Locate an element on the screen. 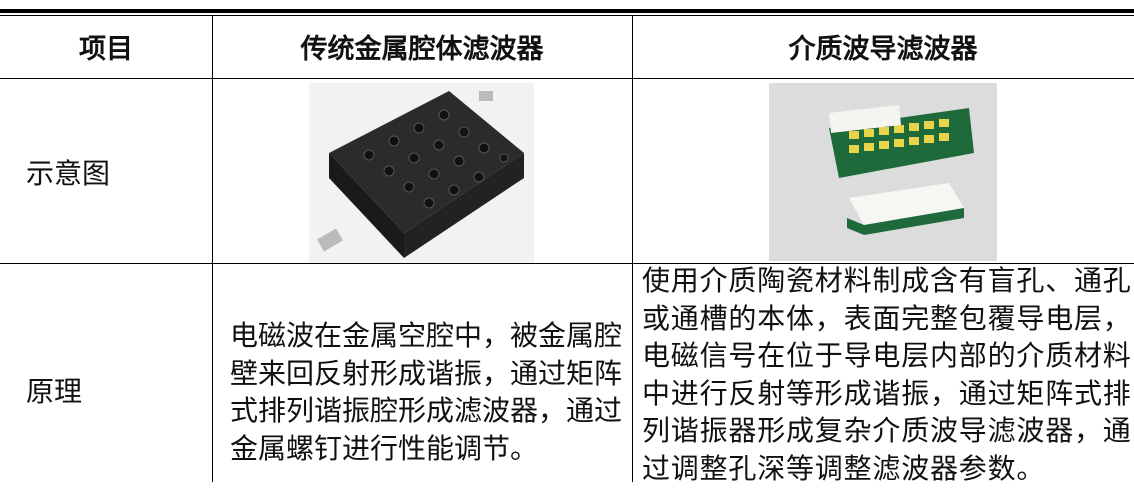 The width and height of the screenshot is (1134, 488). dielectric-filter-image is located at coordinates (883, 172).